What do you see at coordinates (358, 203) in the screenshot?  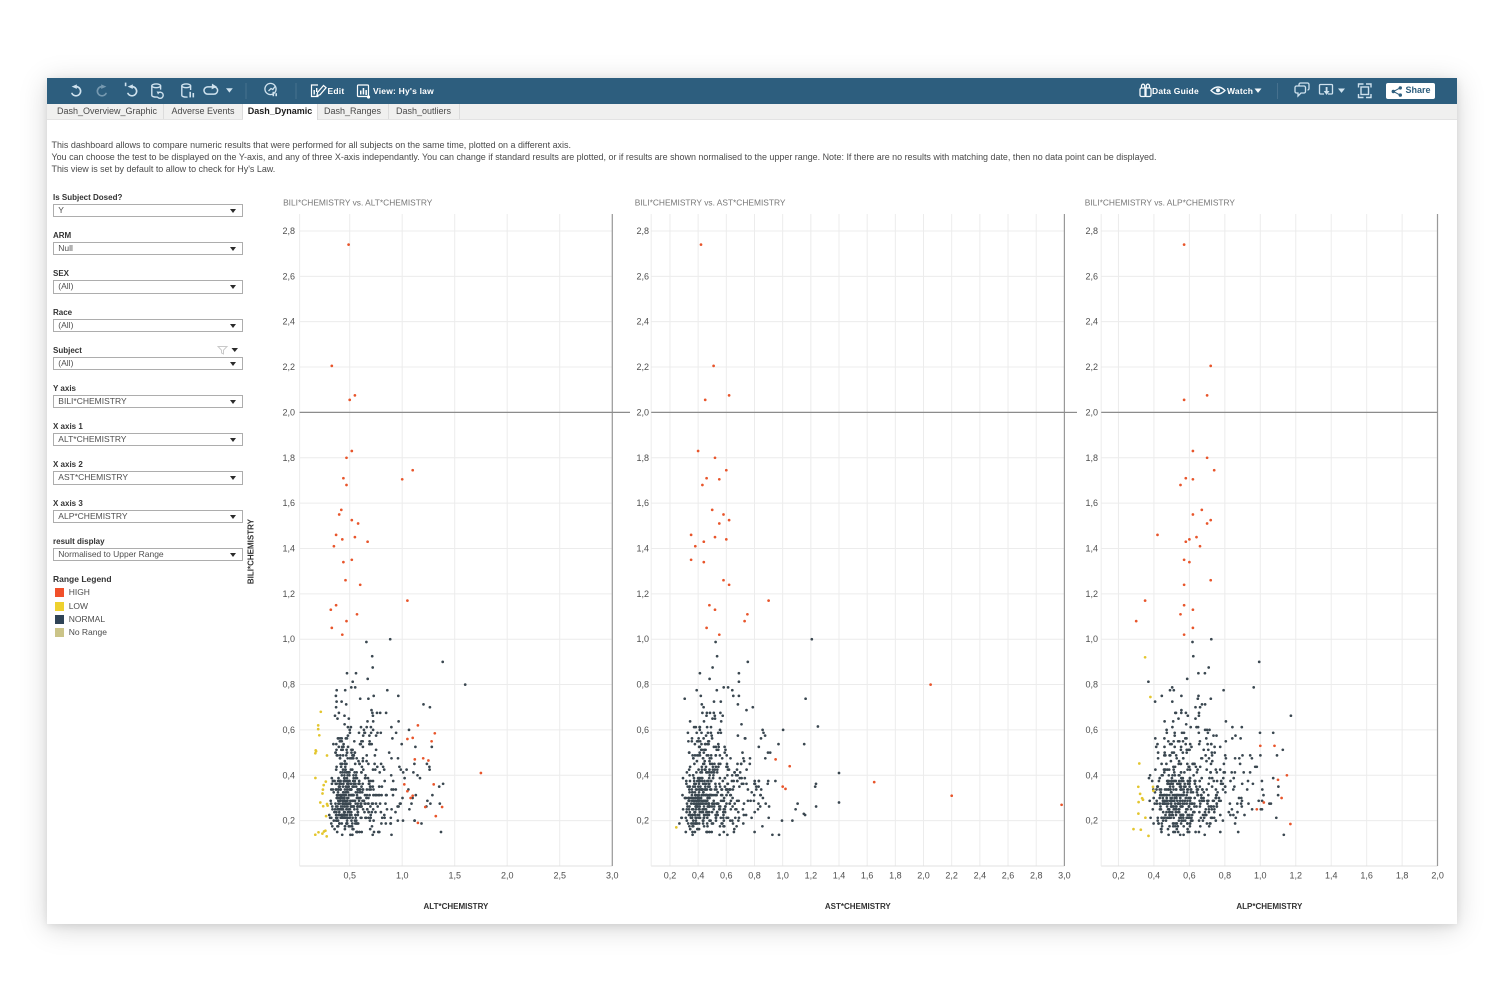 I see `svg-text:BILI*CHEMISTRY vs. ALT*CHEMIST: BILI*CHEMISTRY vs. ALT*CHEMISTRY` at bounding box center [358, 203].